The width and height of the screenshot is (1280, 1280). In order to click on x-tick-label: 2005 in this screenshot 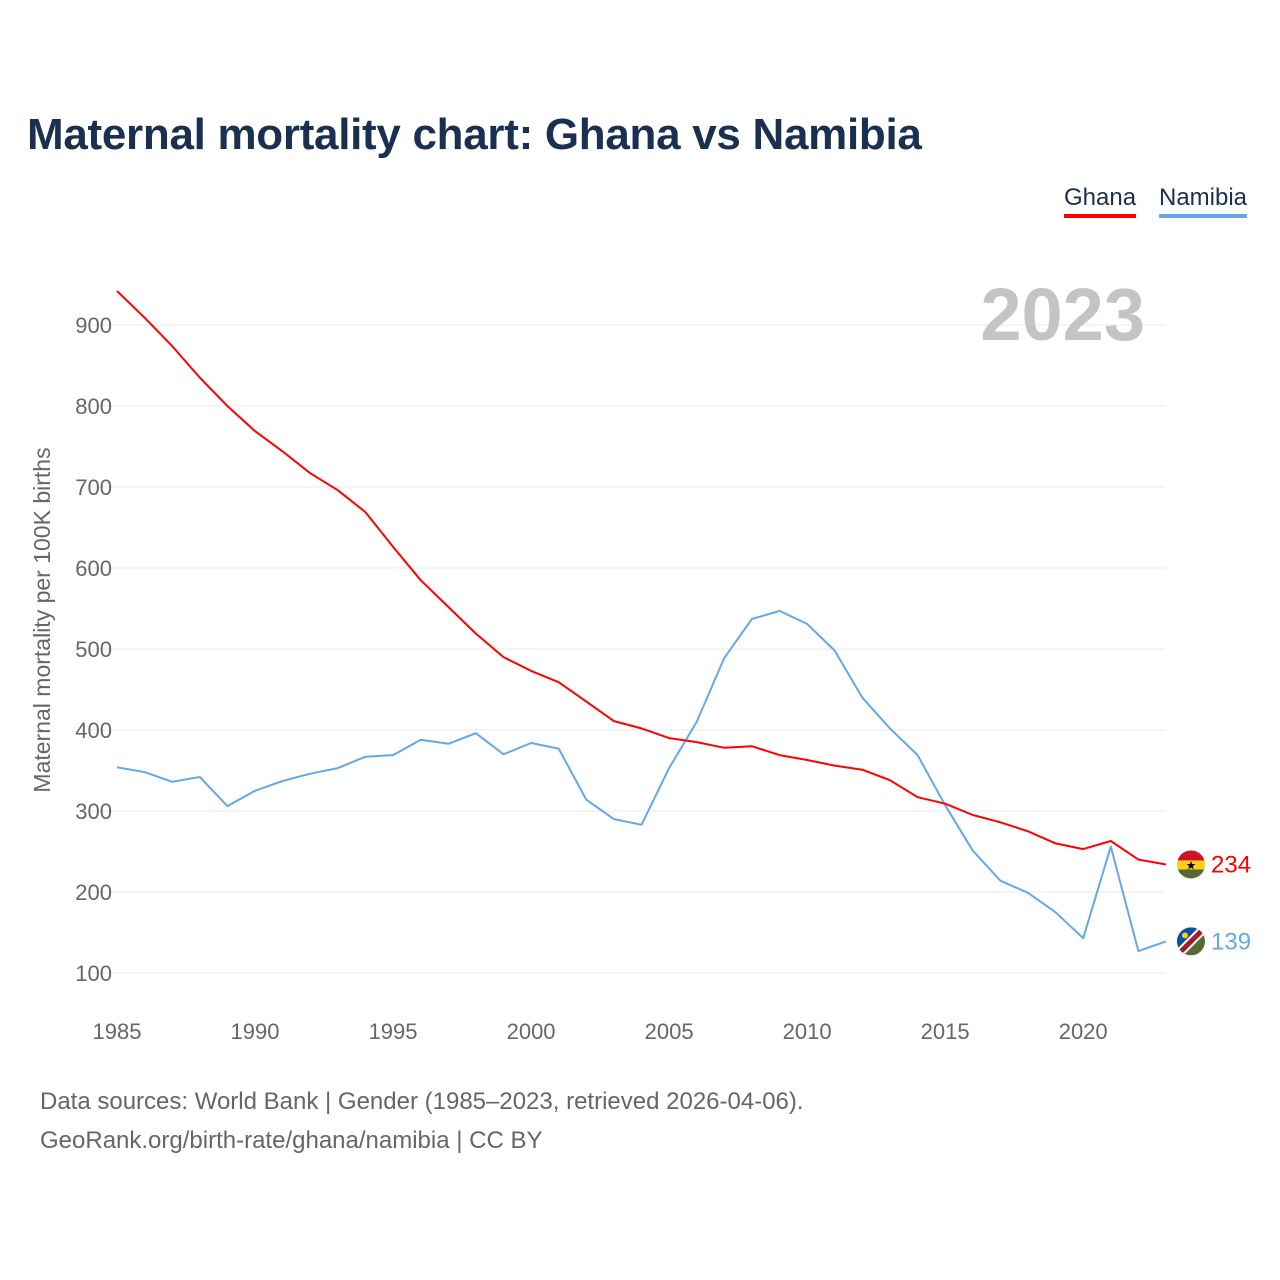, I will do `click(669, 1031)`.